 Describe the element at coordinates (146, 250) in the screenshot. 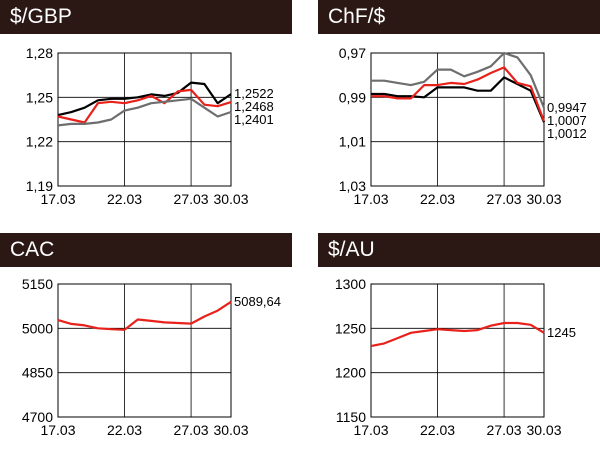

I see `chart-header-cac: CAC` at that location.